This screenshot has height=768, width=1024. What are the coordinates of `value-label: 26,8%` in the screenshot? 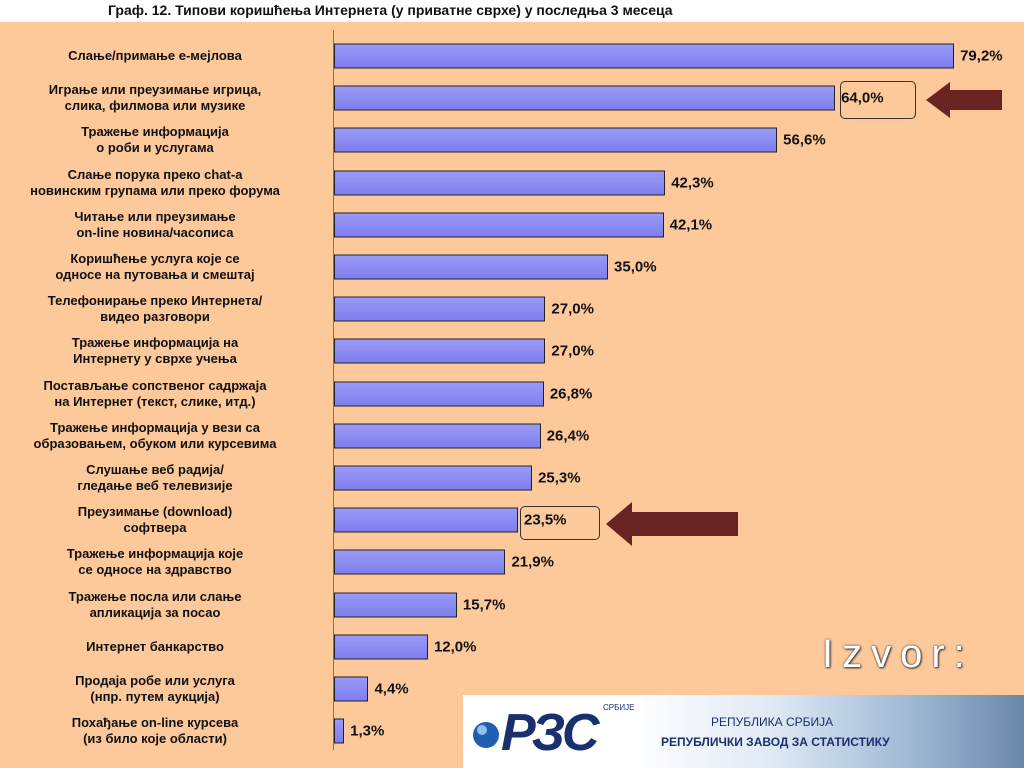 It's located at (571, 394).